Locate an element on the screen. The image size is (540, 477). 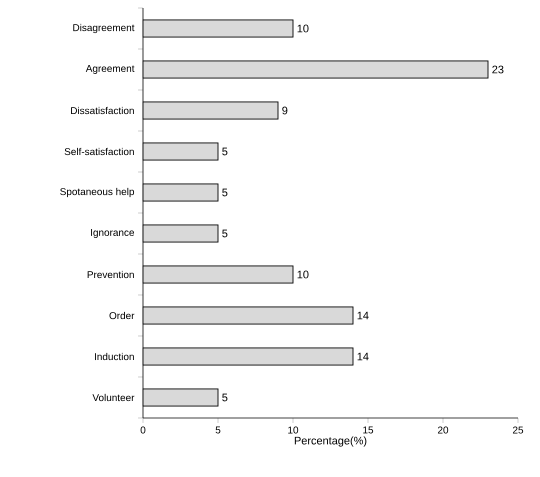
y-tick-label: Dissatisfaction is located at coordinates (102, 110).